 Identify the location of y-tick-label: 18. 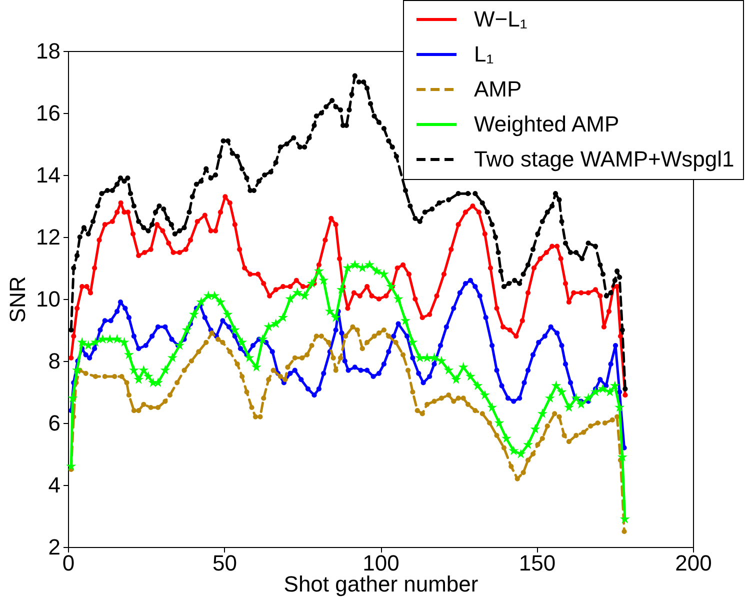
(48, 51).